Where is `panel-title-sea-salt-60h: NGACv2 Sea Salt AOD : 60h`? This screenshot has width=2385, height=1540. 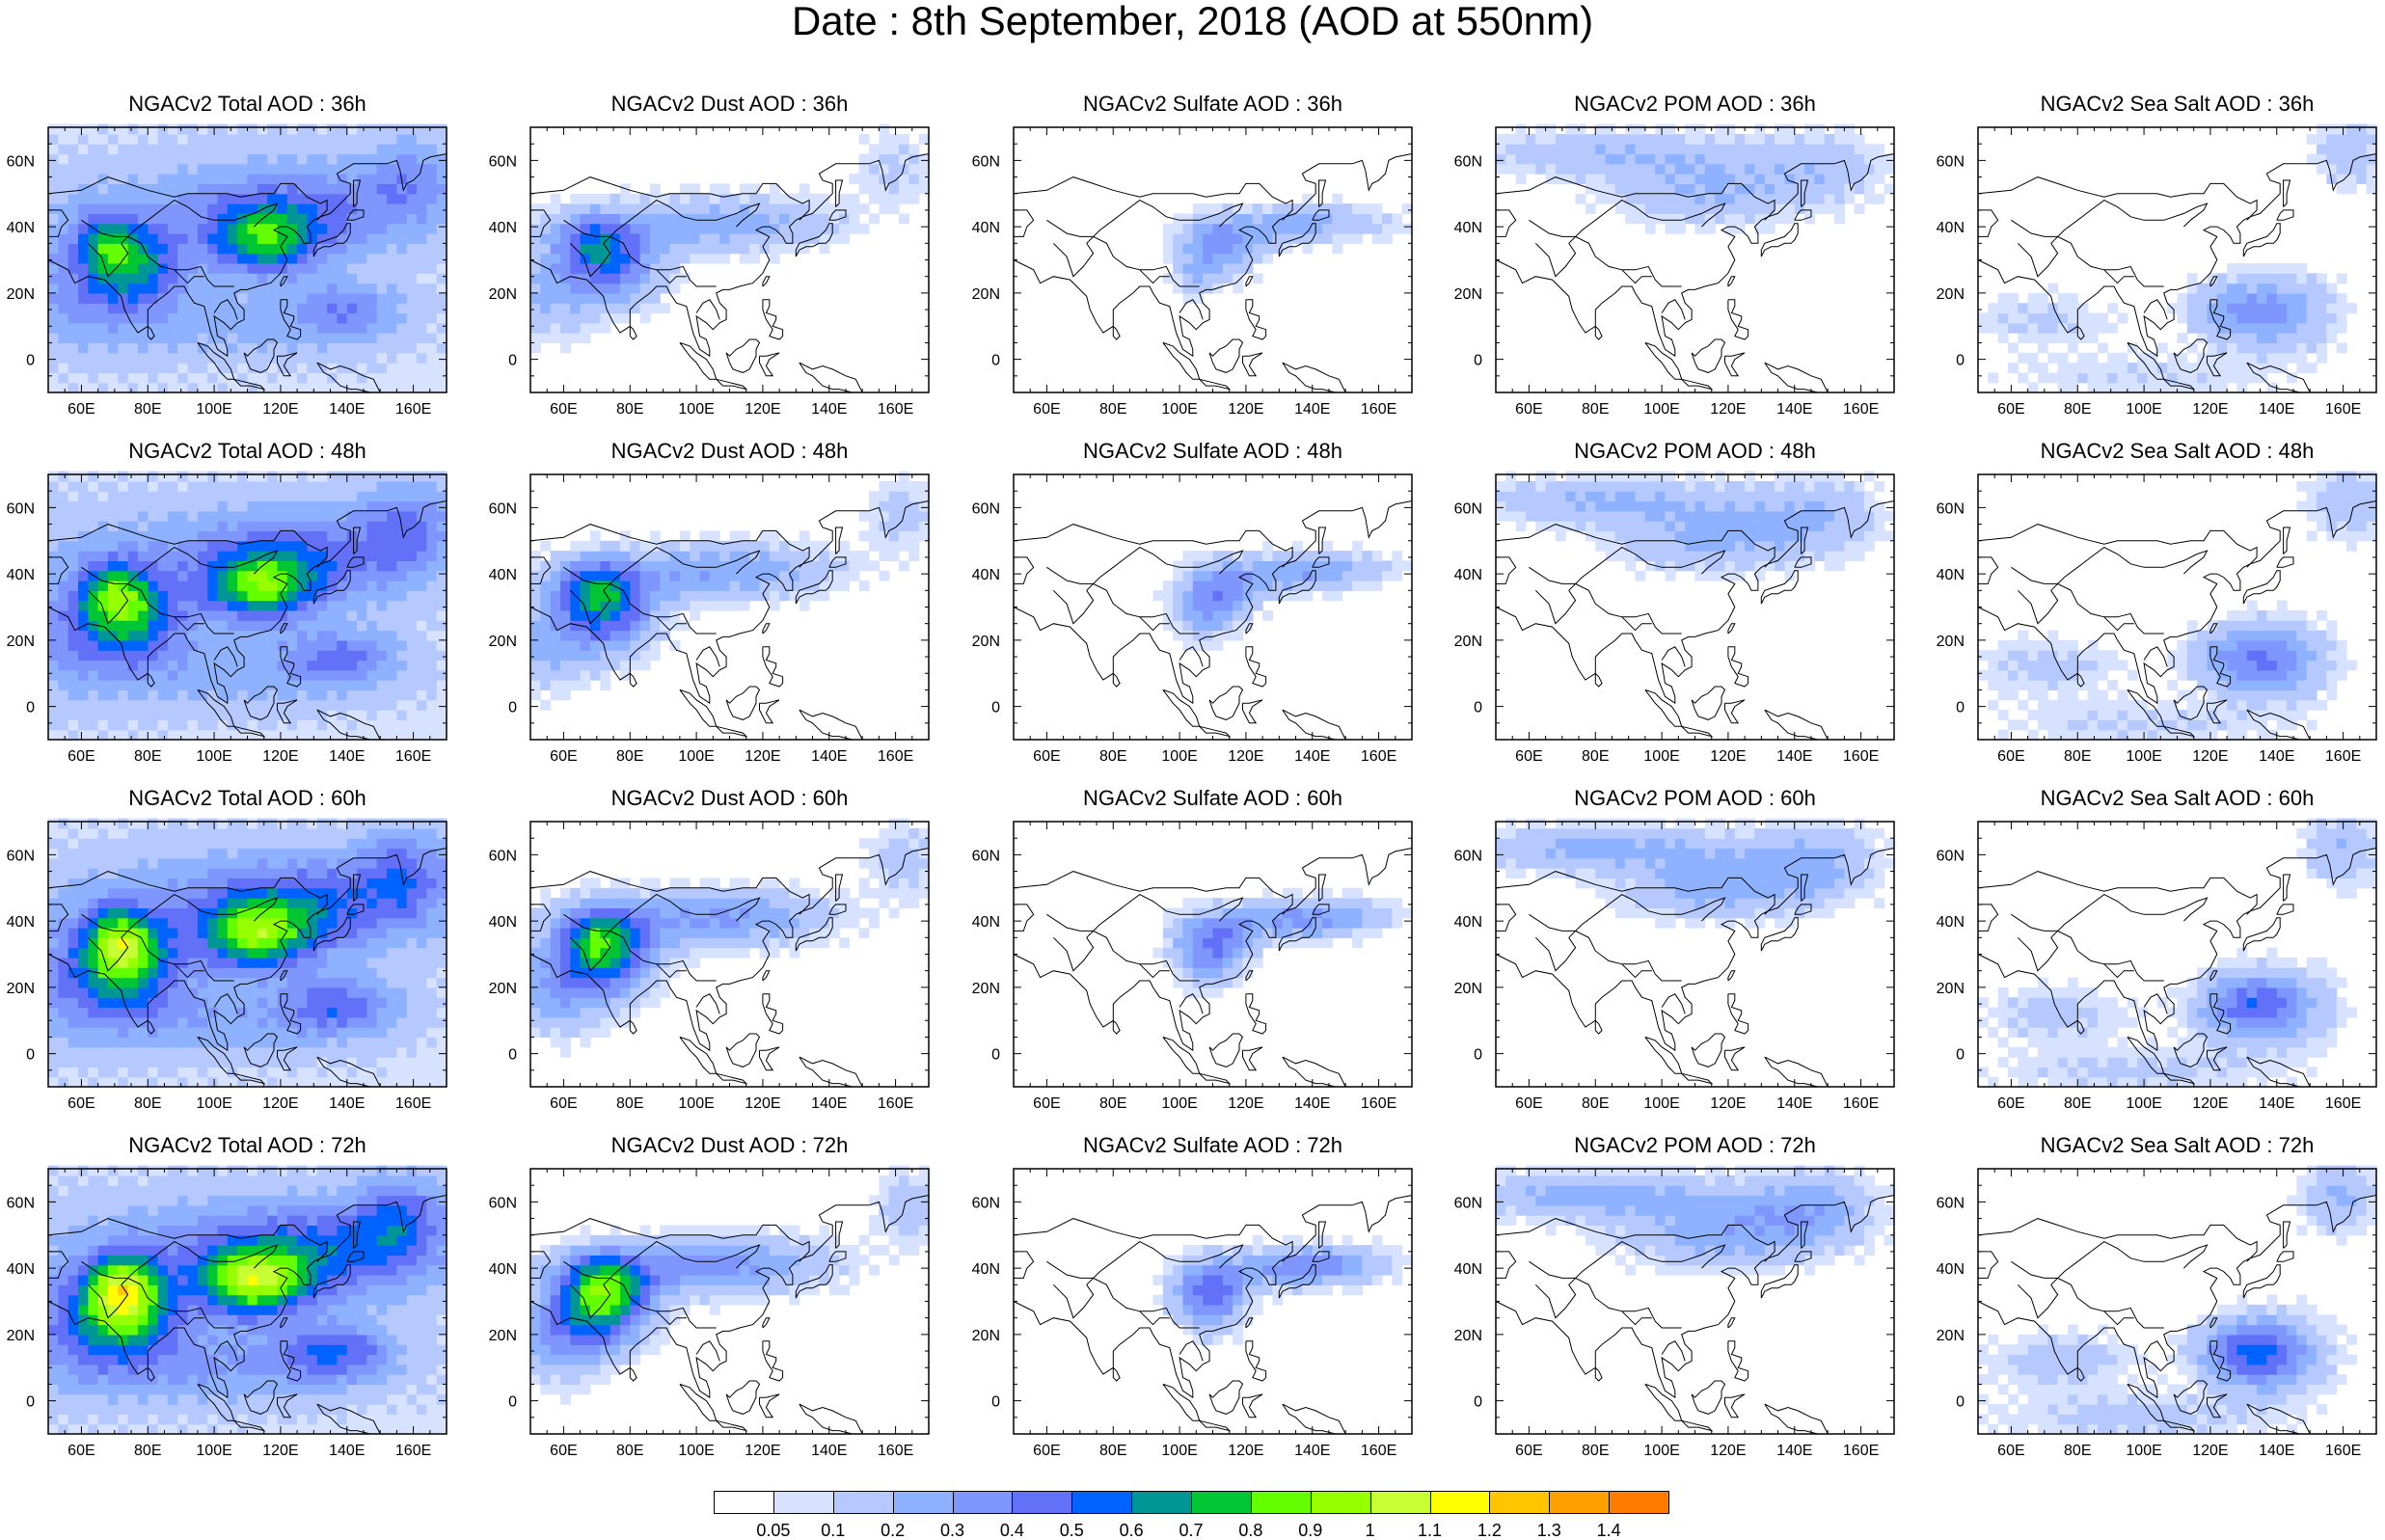 panel-title-sea-salt-60h: NGACv2 Sea Salt AOD : 60h is located at coordinates (2177, 798).